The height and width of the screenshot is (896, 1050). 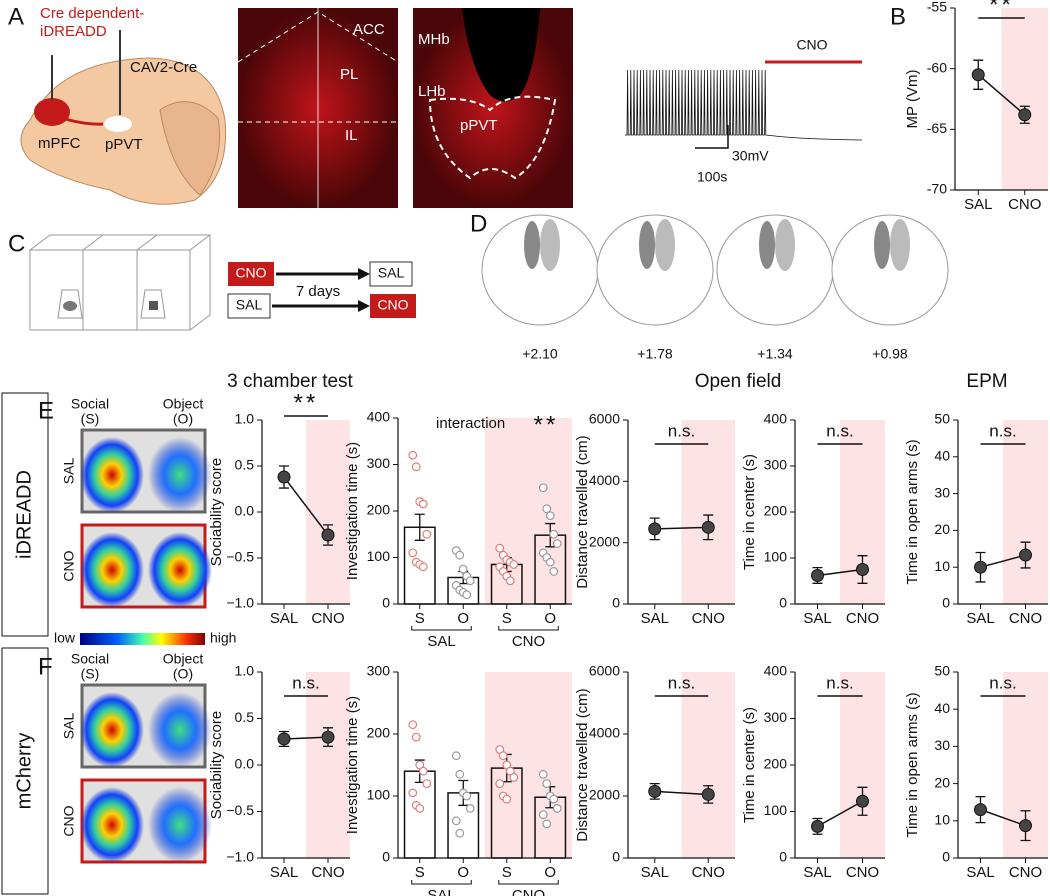 I want to click on region-label: pPVT, so click(x=124, y=144).